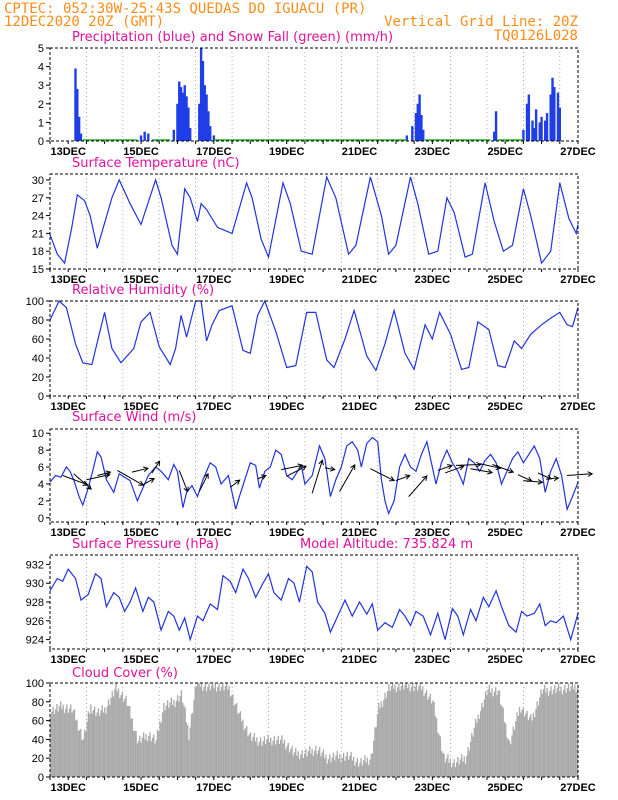  Describe the element at coordinates (38, 252) in the screenshot. I see `temp-ytick-label: 18` at that location.